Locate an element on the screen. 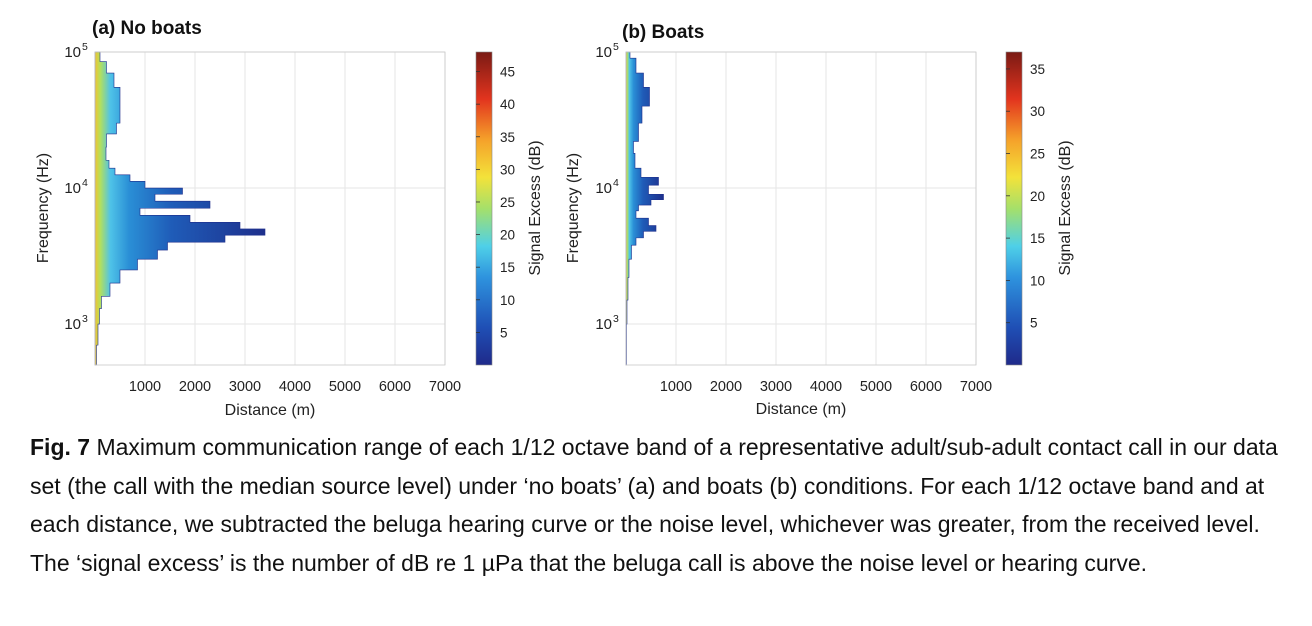  panel-a-colorbar-tick-4: 25 is located at coordinates (507, 202).